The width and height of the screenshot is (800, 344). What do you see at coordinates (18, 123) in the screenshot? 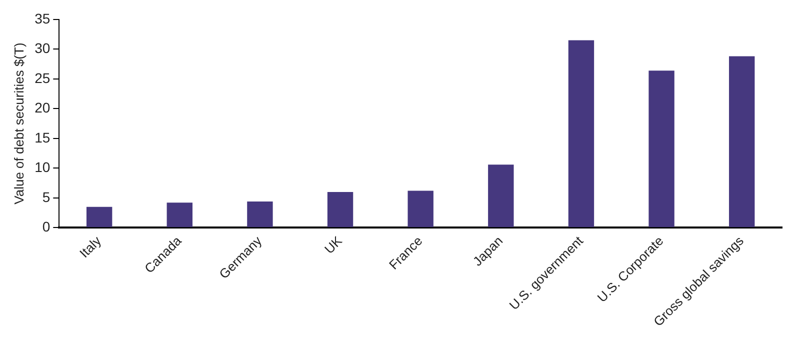
I see `y-axis-title: Value of debt securities $(T)` at bounding box center [18, 123].